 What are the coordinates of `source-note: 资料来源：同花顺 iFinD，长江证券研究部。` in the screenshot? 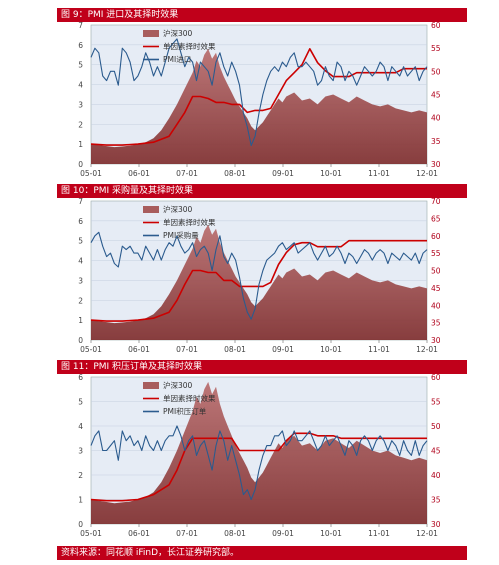 It's located at (262, 553).